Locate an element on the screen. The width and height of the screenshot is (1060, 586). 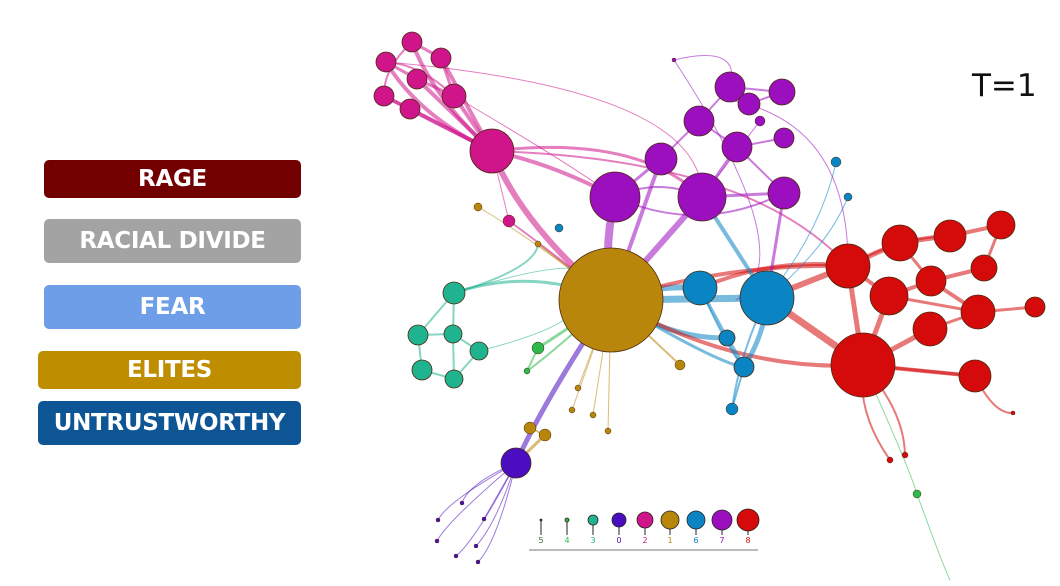
node-size-key: 5 4 3 0 2 1 6 7 8 is located at coordinates (644, 529).